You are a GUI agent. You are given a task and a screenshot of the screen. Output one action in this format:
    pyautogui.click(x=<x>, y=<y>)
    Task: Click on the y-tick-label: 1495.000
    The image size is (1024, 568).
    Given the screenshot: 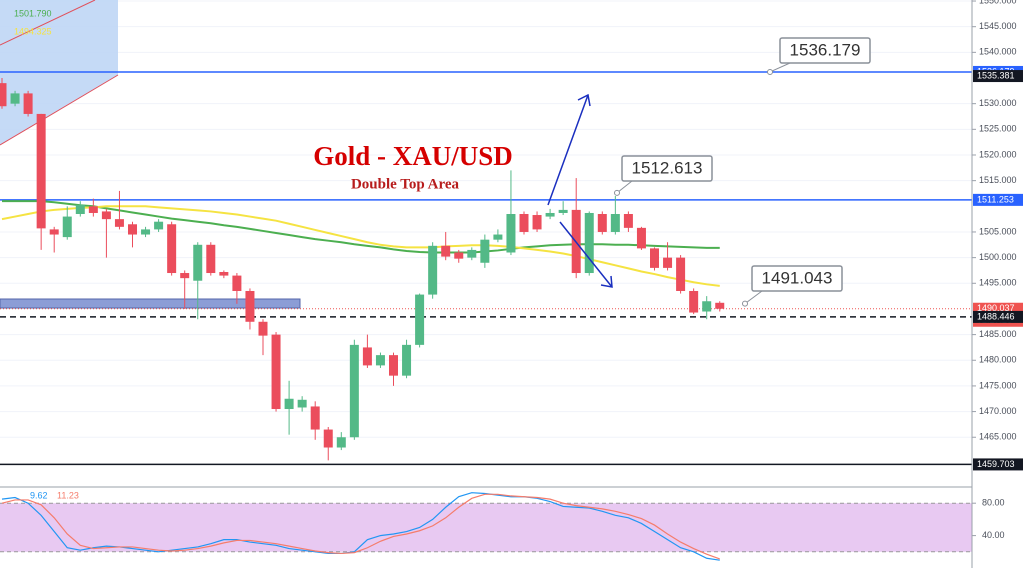 What is the action you would take?
    pyautogui.click(x=998, y=283)
    